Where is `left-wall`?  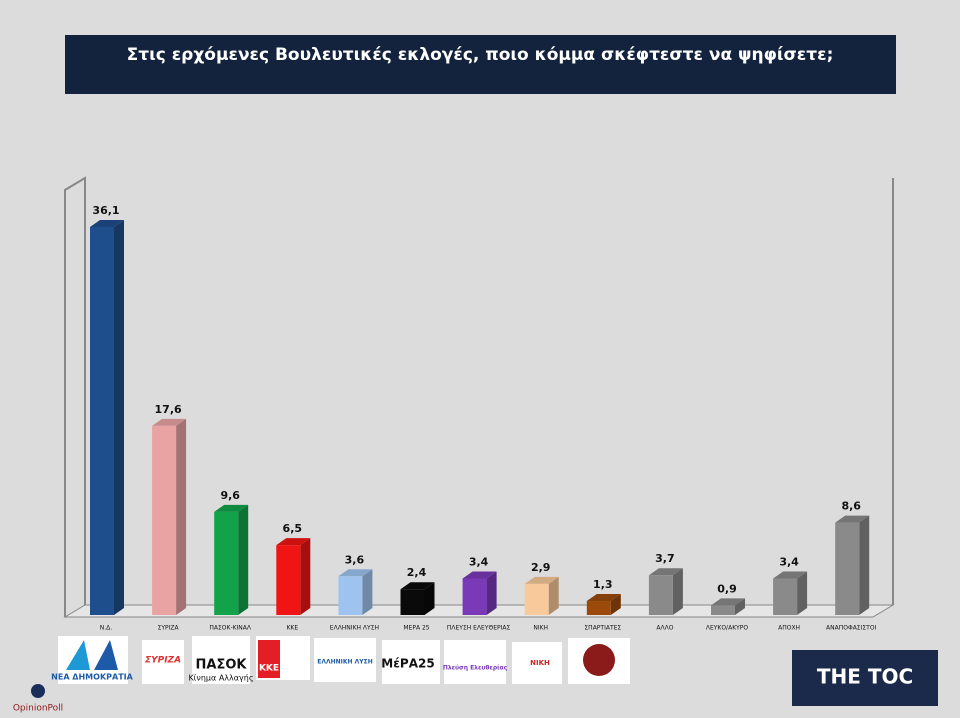 left-wall is located at coordinates (75, 396).